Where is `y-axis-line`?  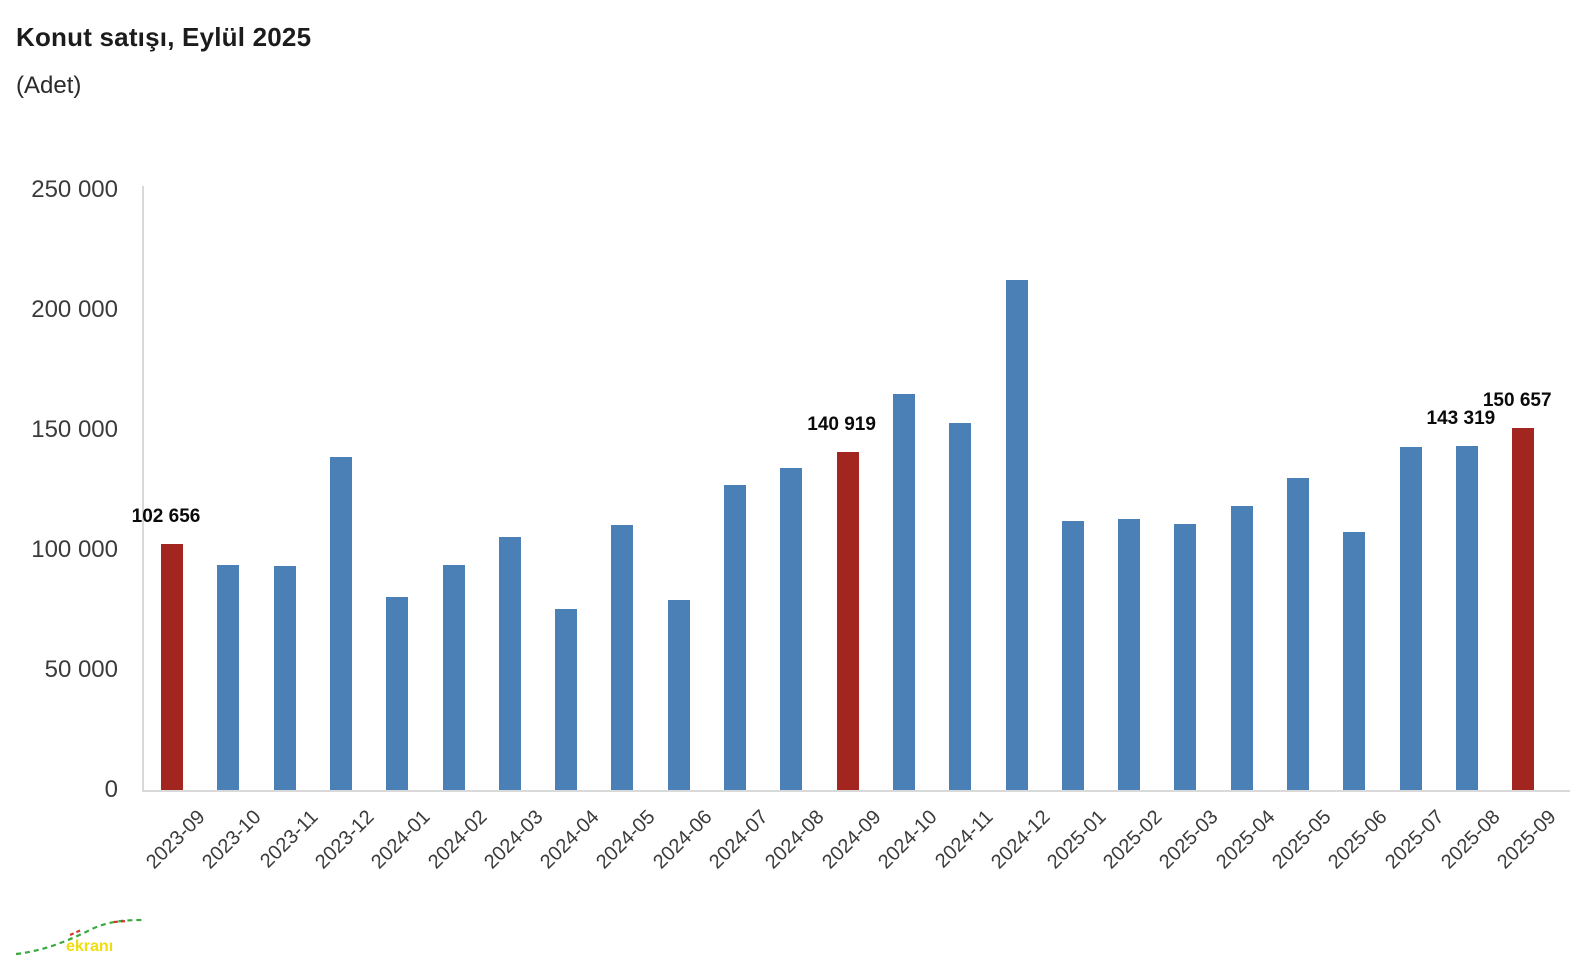
y-axis-line is located at coordinates (143, 489).